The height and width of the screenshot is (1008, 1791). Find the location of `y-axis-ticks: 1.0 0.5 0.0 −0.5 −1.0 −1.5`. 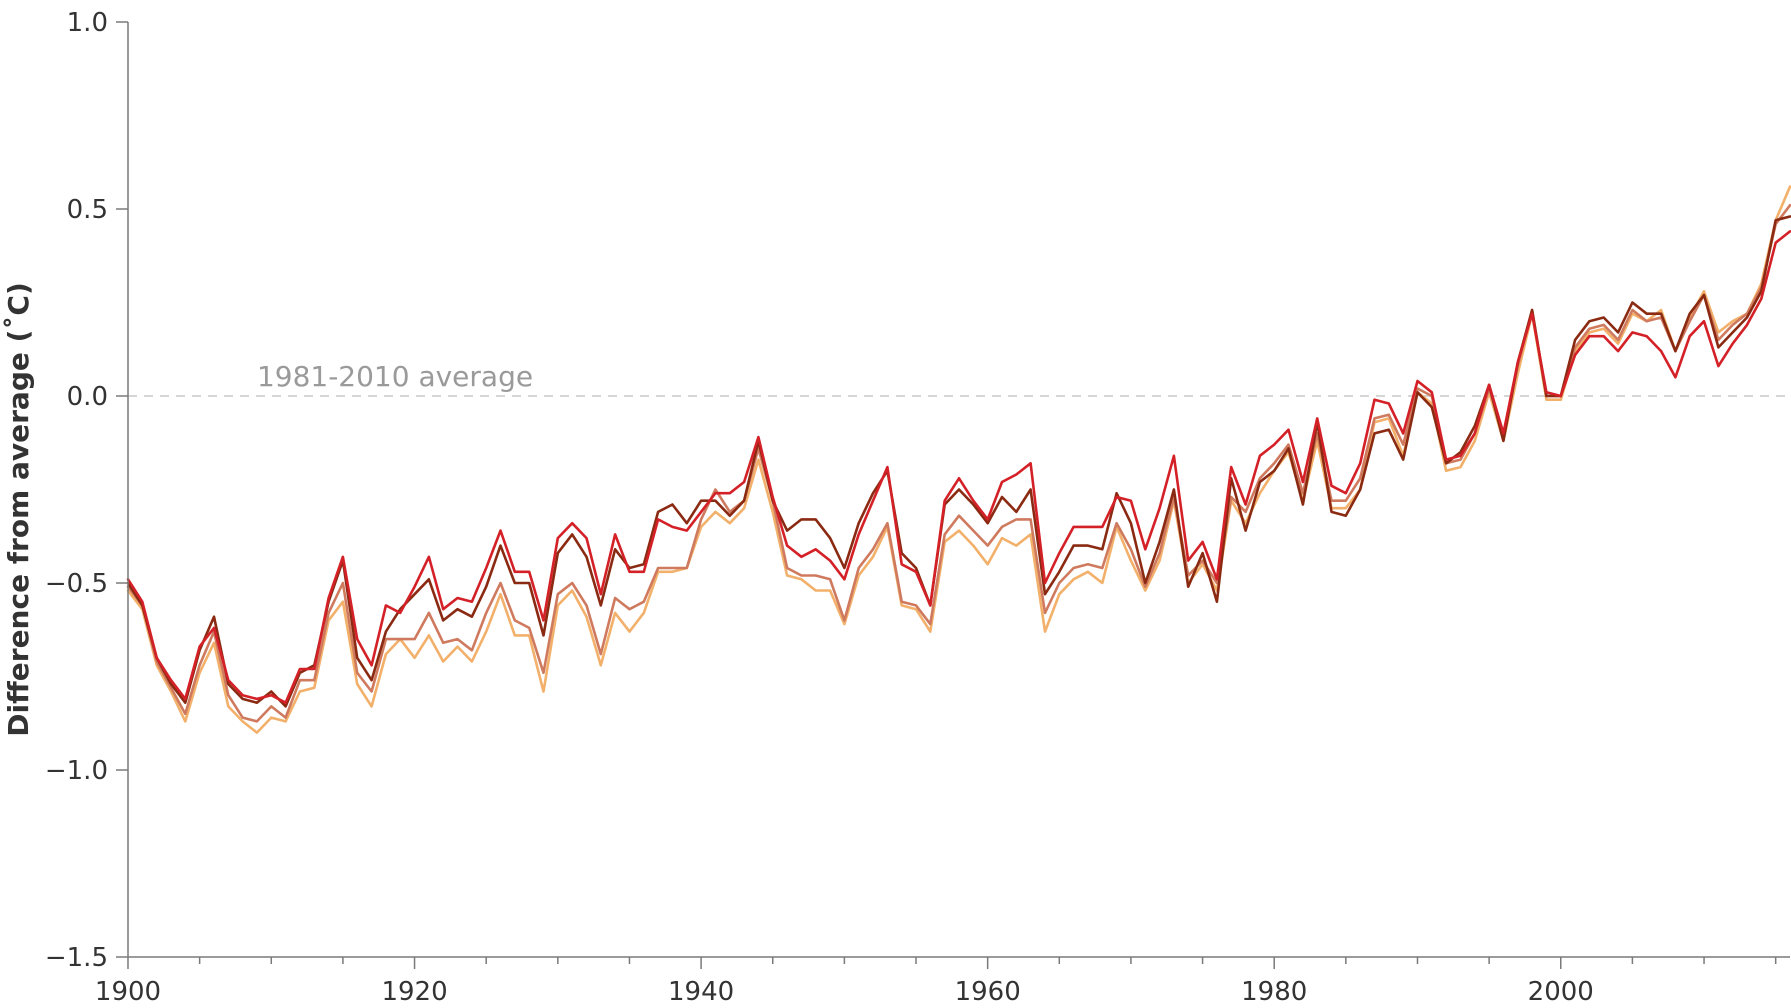

y-axis-ticks: 1.0 0.5 0.0 −0.5 −1.0 −1.5 is located at coordinates (86, 490).